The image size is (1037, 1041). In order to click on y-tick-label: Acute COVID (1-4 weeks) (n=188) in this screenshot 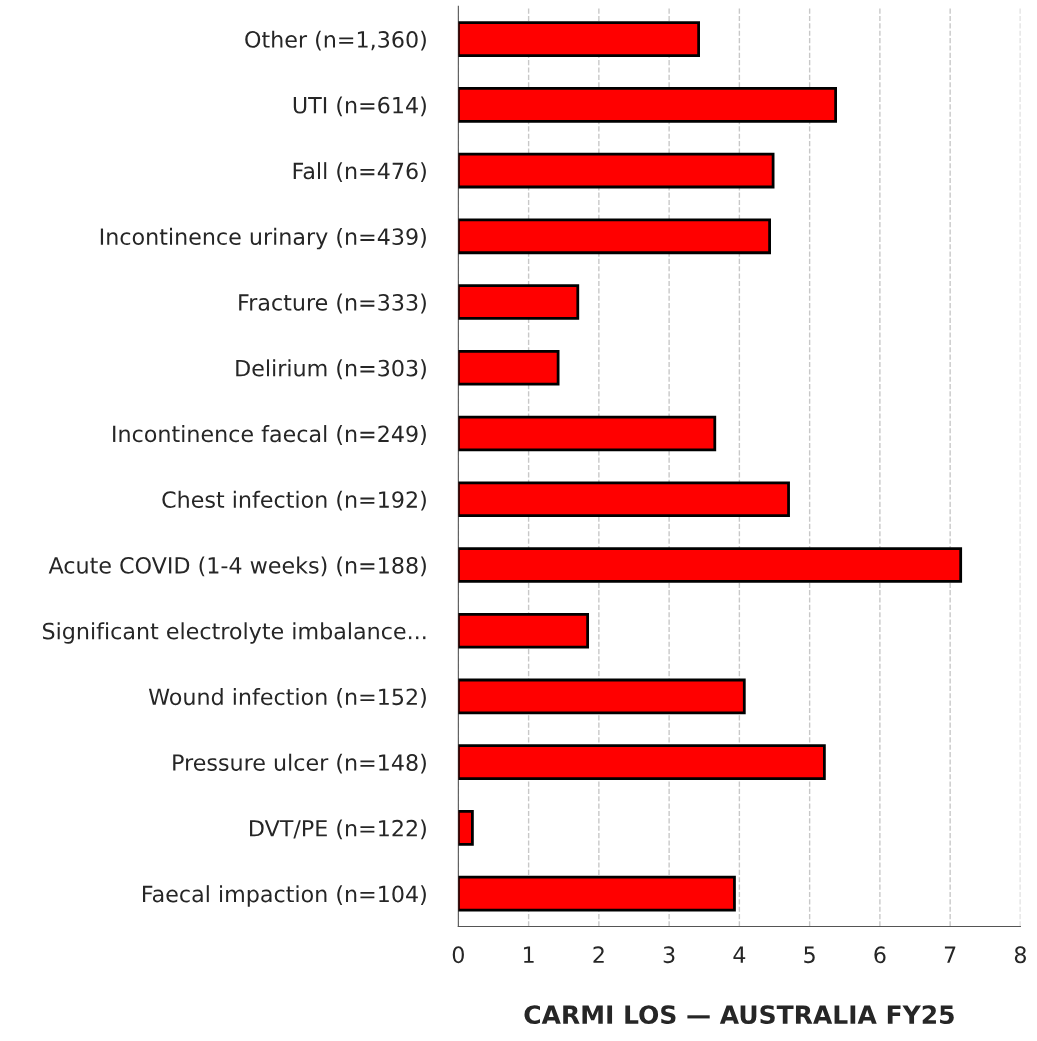, I will do `click(237, 566)`.